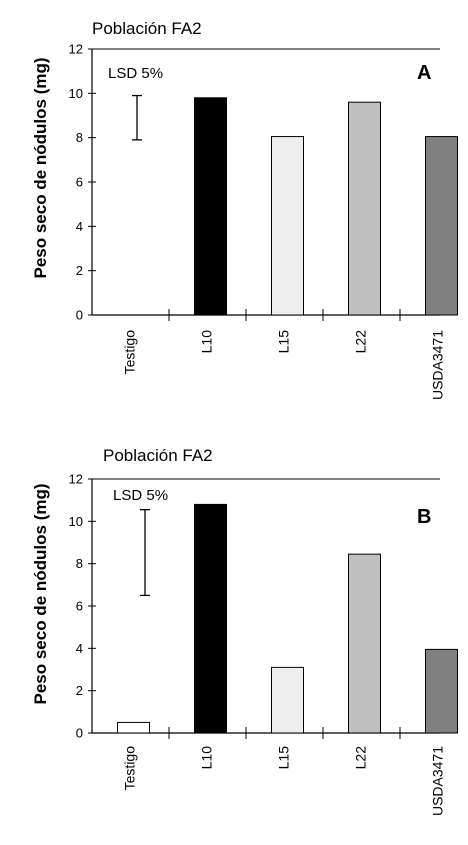 The height and width of the screenshot is (845, 468). What do you see at coordinates (133, 727) in the screenshot?
I see `bar-testigo` at bounding box center [133, 727].